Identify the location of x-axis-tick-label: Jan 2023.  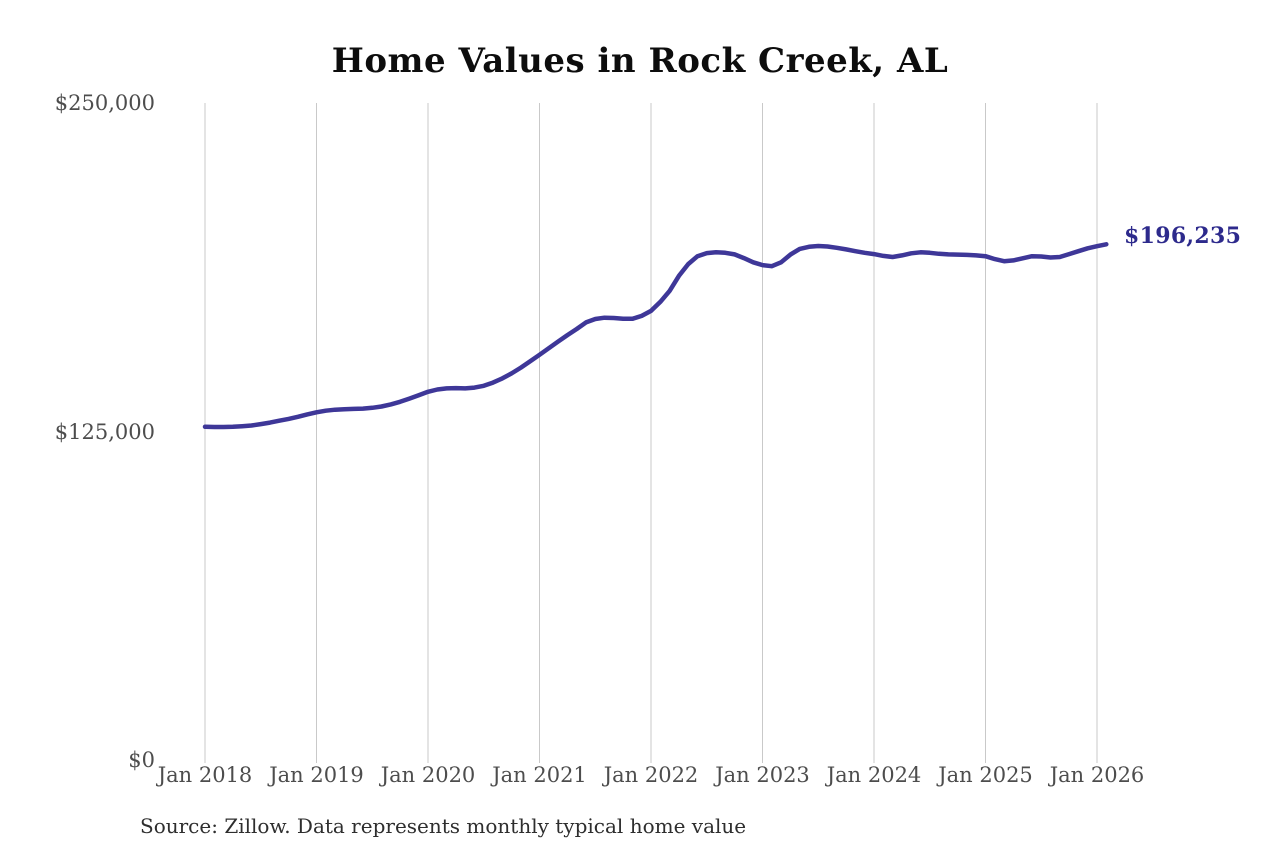
(762, 775).